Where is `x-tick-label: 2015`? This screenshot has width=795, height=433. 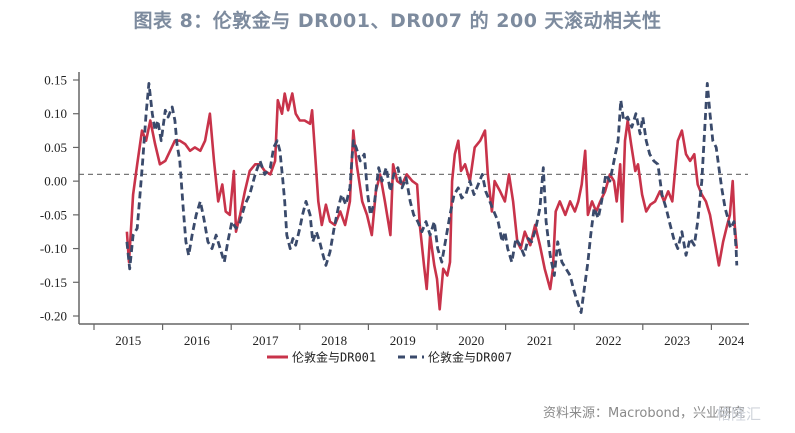
x-tick-label: 2015 is located at coordinates (128, 340).